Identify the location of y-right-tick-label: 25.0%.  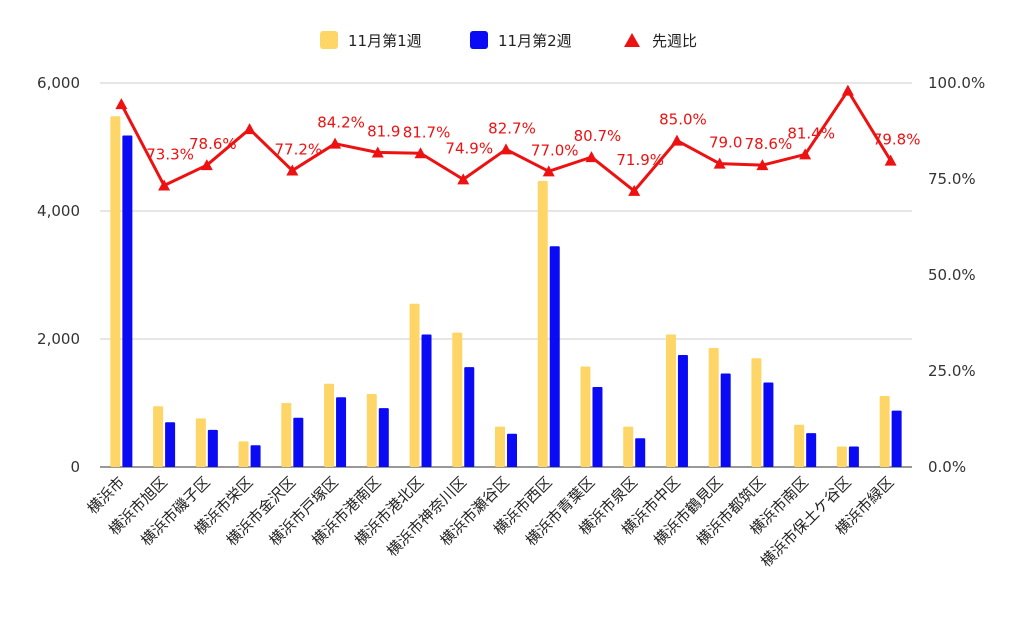
(952, 371).